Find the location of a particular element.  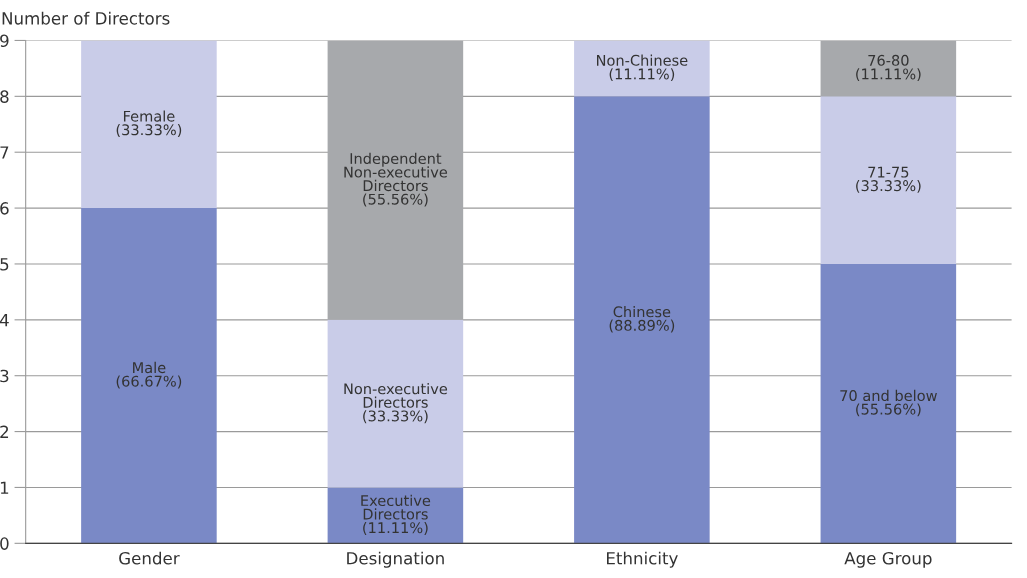

x-tick-label: Designation is located at coordinates (395, 559).